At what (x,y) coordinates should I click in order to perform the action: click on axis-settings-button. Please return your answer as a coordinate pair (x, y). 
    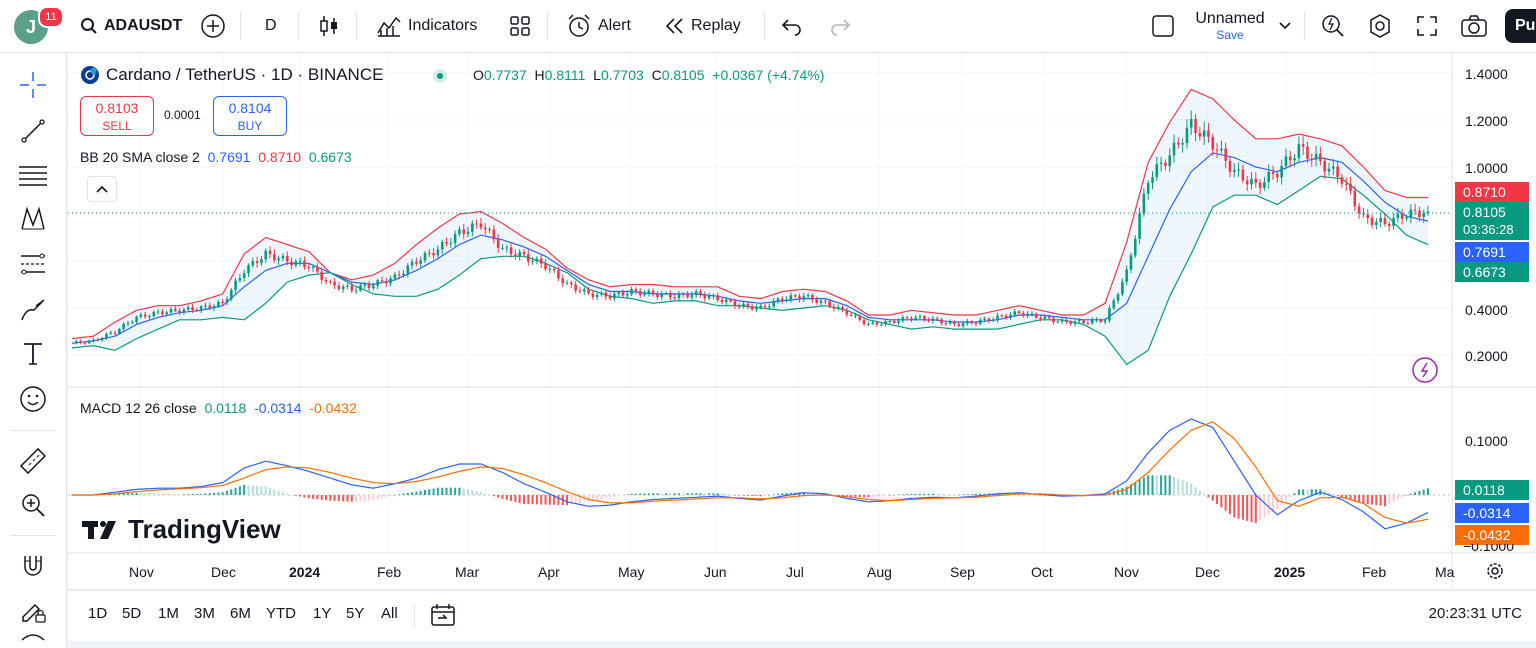
    Looking at the image, I should click on (1495, 573).